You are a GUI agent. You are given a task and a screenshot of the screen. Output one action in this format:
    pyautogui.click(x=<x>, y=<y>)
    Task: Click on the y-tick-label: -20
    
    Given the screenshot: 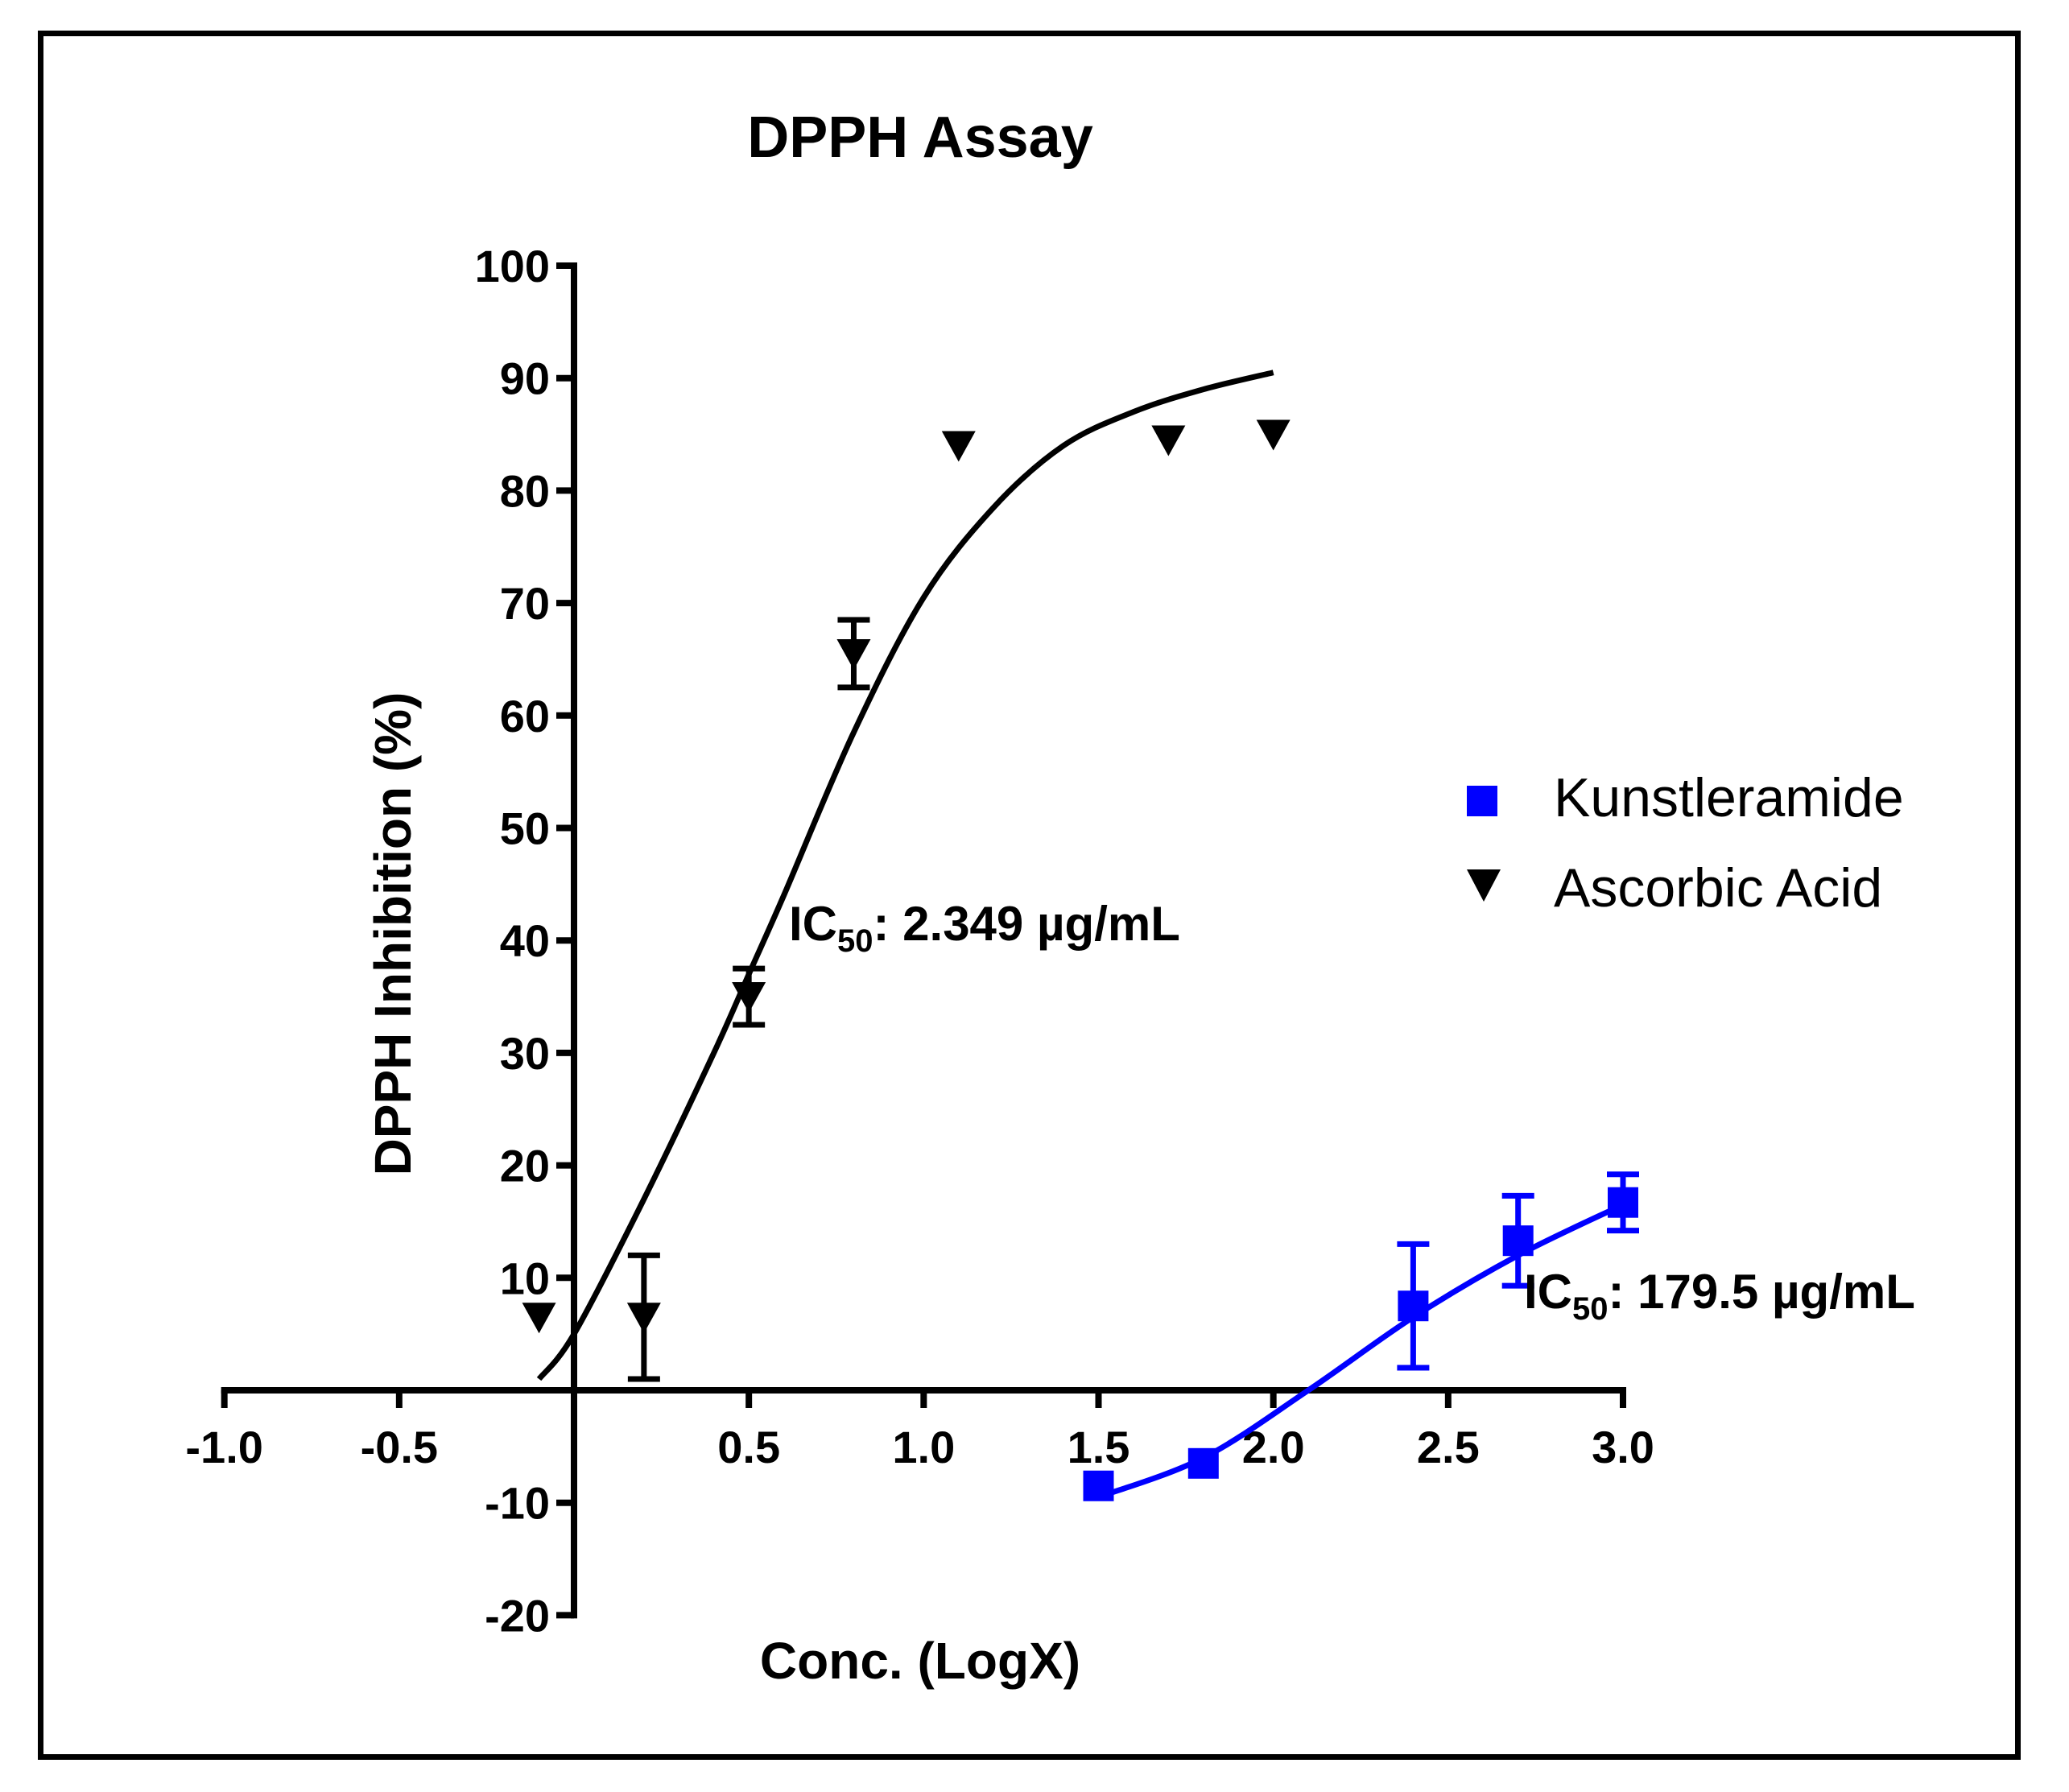 What is the action you would take?
    pyautogui.click(x=517, y=1615)
    